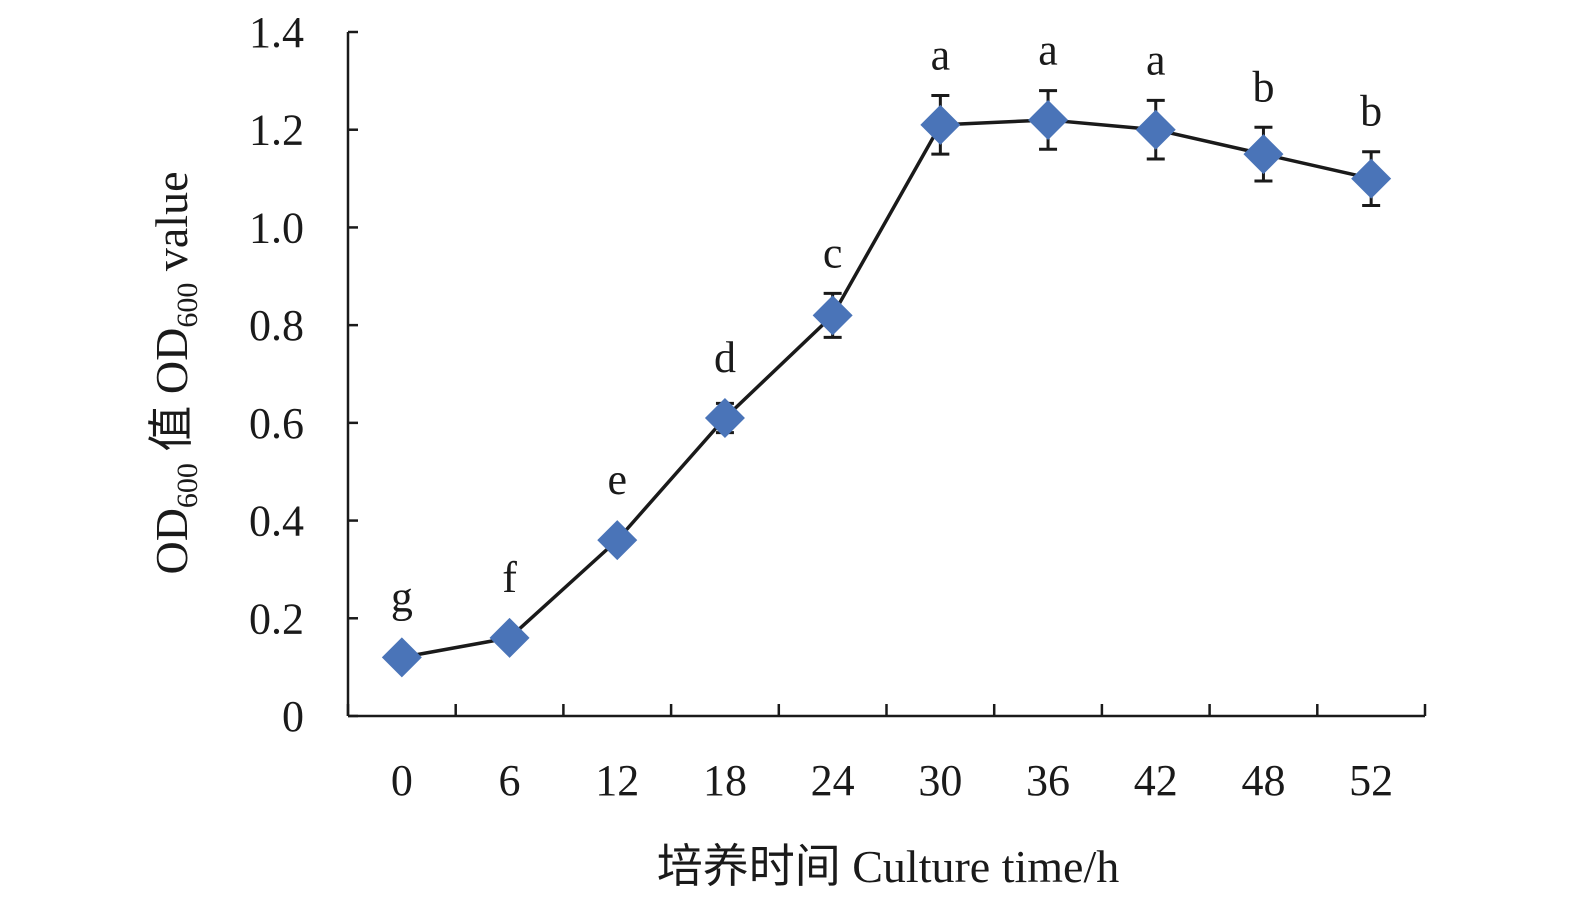 This screenshot has height=905, width=1575. What do you see at coordinates (1263, 780) in the screenshot?
I see `x-tick-label: 48` at bounding box center [1263, 780].